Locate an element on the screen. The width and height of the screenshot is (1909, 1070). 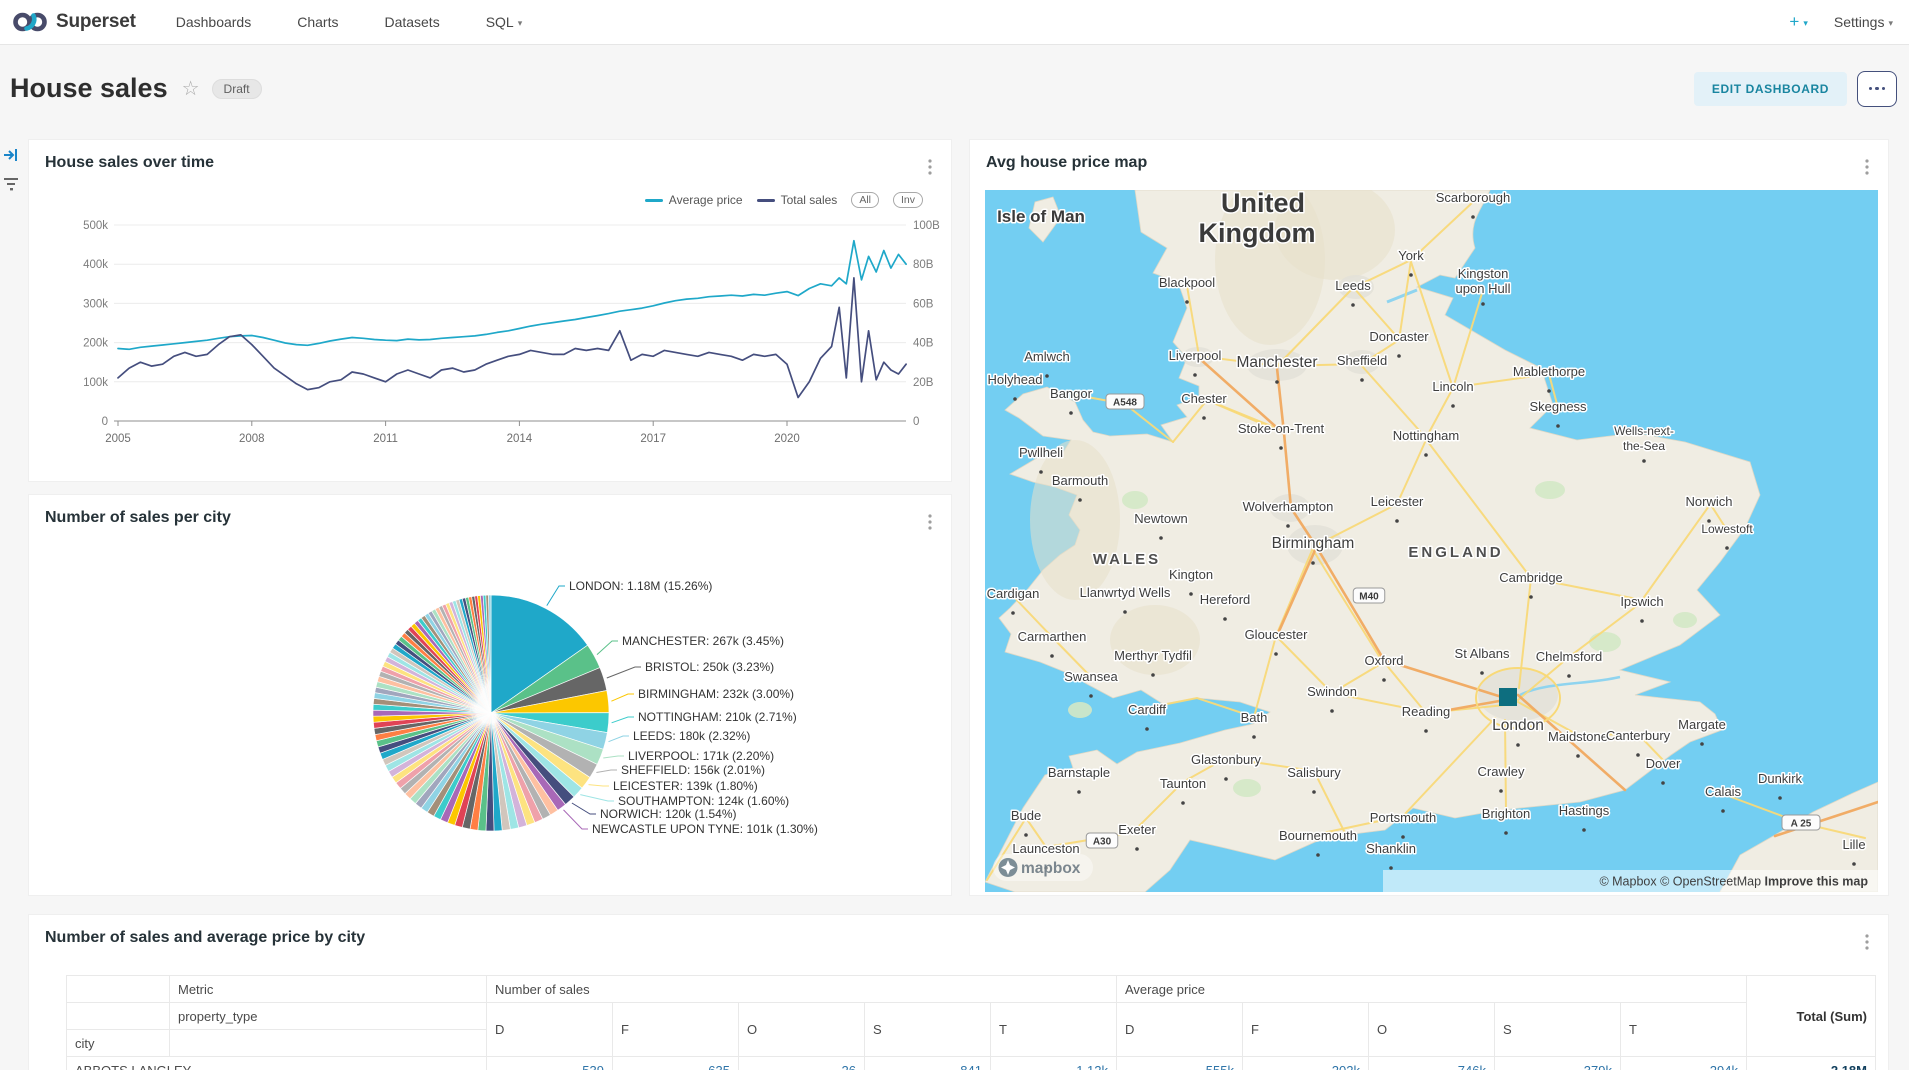
pie-slice-label: NOTTINGHAM: 210k (2.71%) is located at coordinates (717, 717).